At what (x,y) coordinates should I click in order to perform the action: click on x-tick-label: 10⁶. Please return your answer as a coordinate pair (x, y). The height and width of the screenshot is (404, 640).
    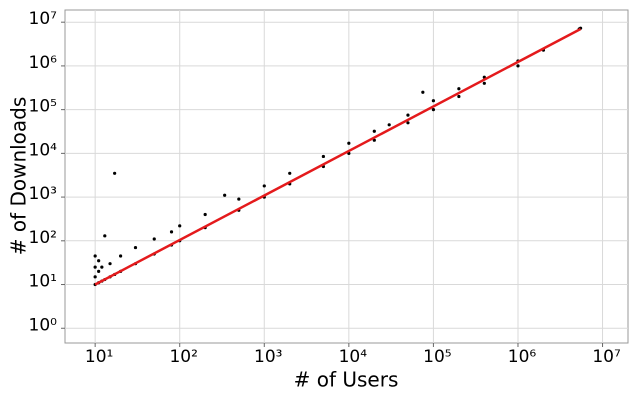
    Looking at the image, I should click on (522, 357).